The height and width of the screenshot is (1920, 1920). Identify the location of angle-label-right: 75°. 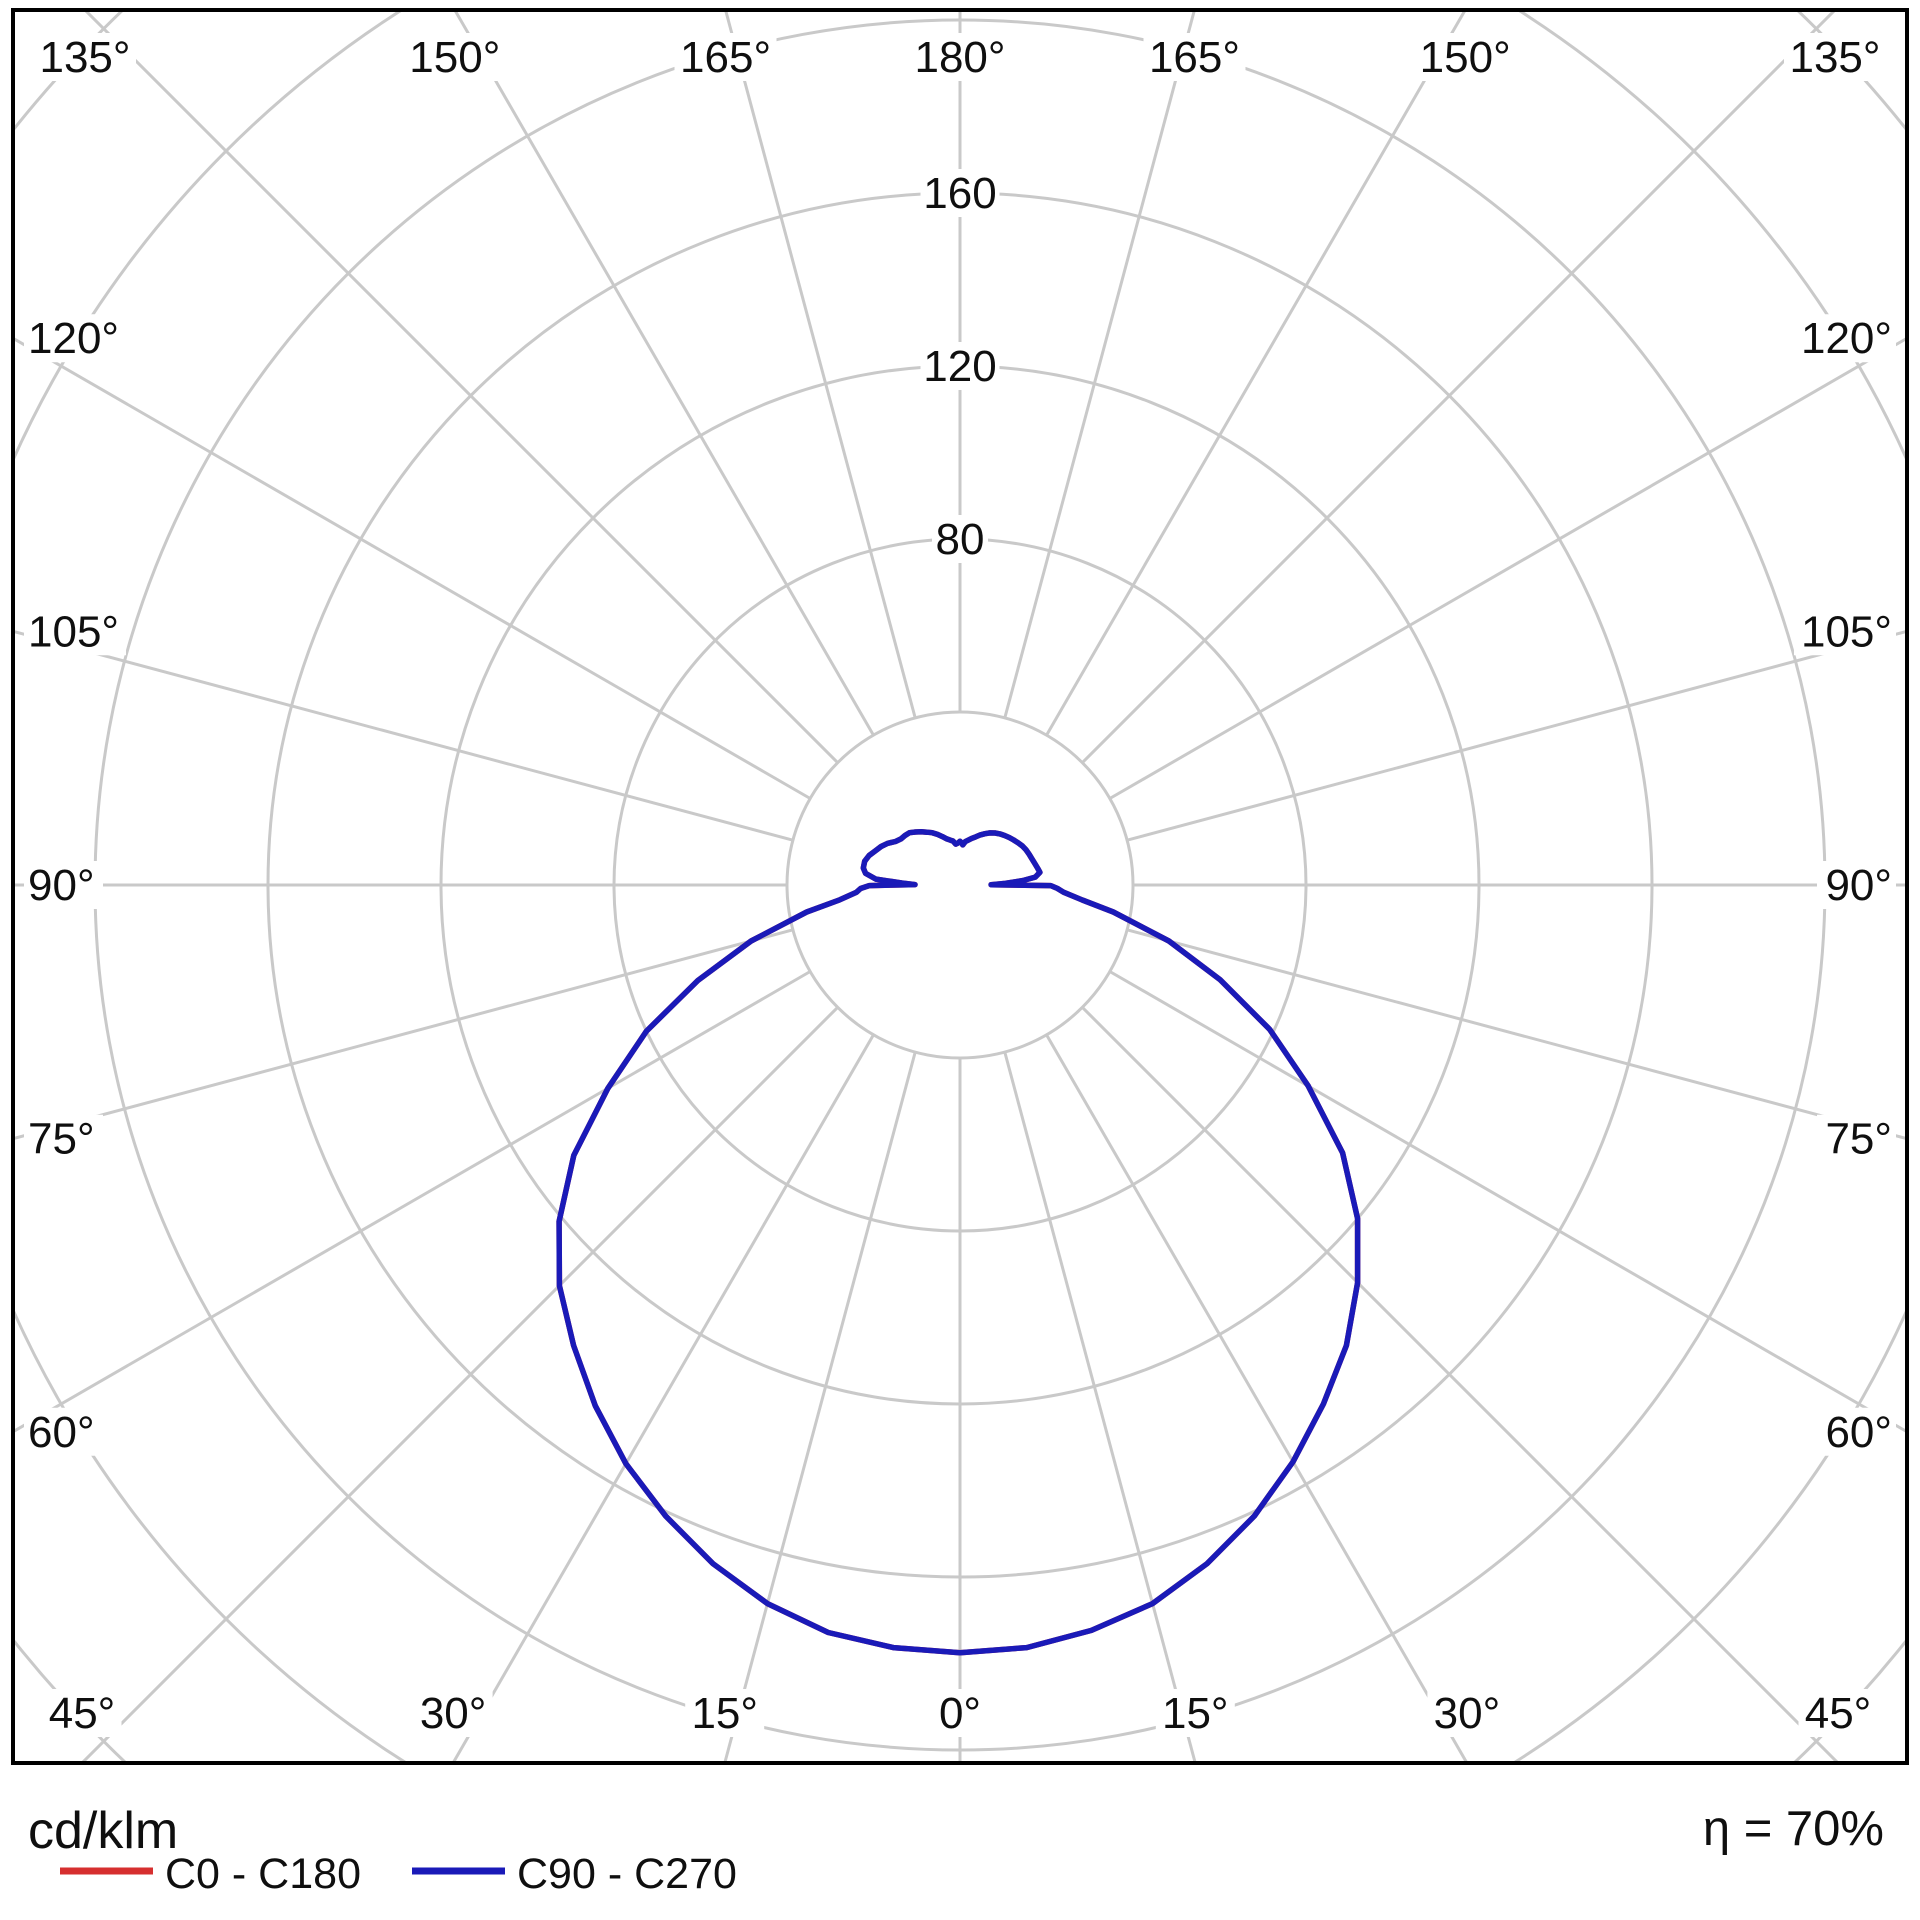
(1858, 1139).